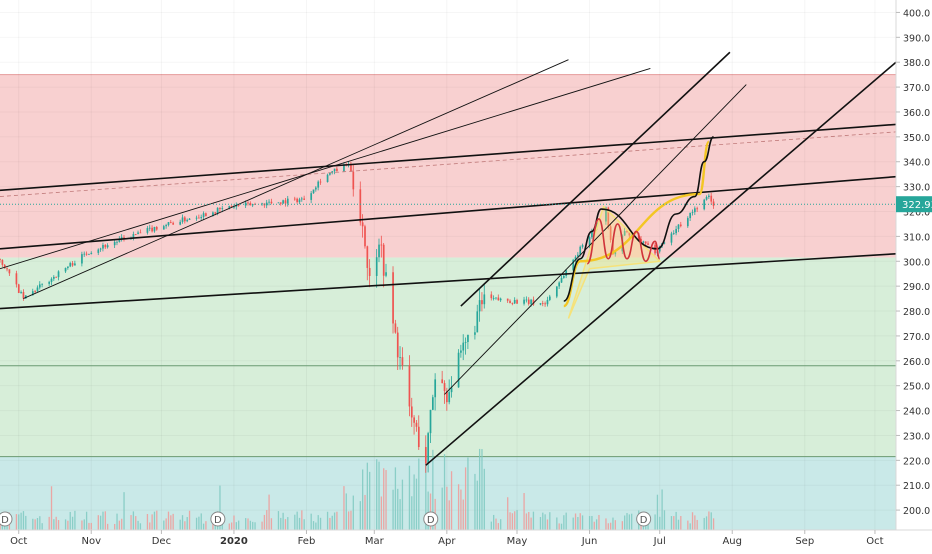  Describe the element at coordinates (914, 275) in the screenshot. I see `price-scale-panel` at that location.